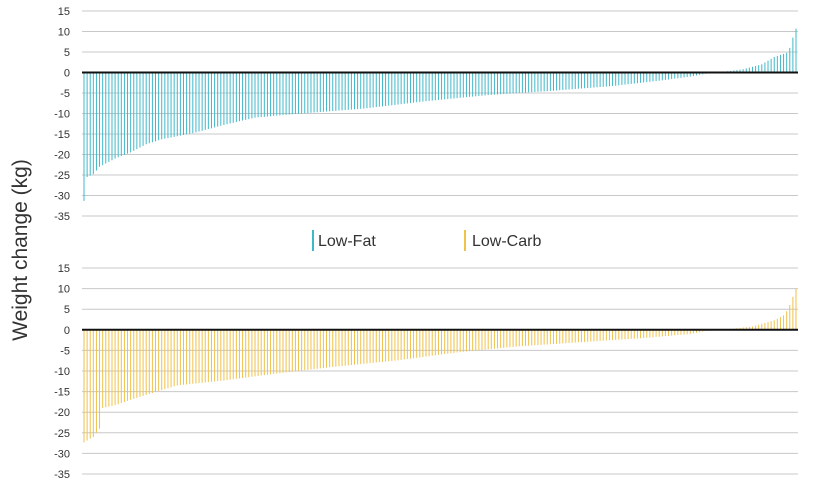 The image size is (819, 484). What do you see at coordinates (506, 241) in the screenshot?
I see `legend-label-low-carb: Low-Carb` at bounding box center [506, 241].